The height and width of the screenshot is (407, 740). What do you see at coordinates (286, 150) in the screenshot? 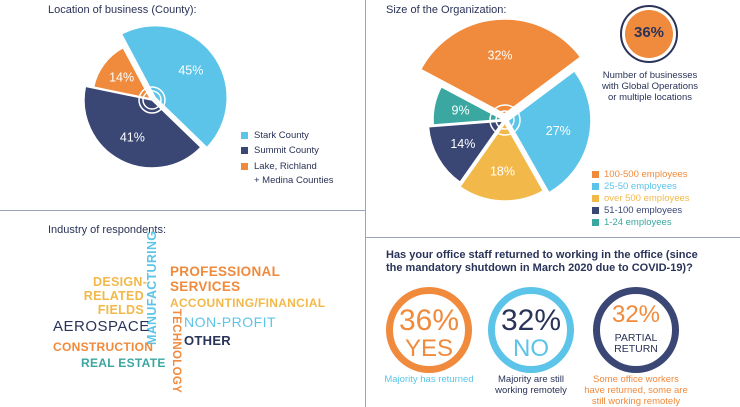
I see `legend-label-summit: Summit County` at bounding box center [286, 150].